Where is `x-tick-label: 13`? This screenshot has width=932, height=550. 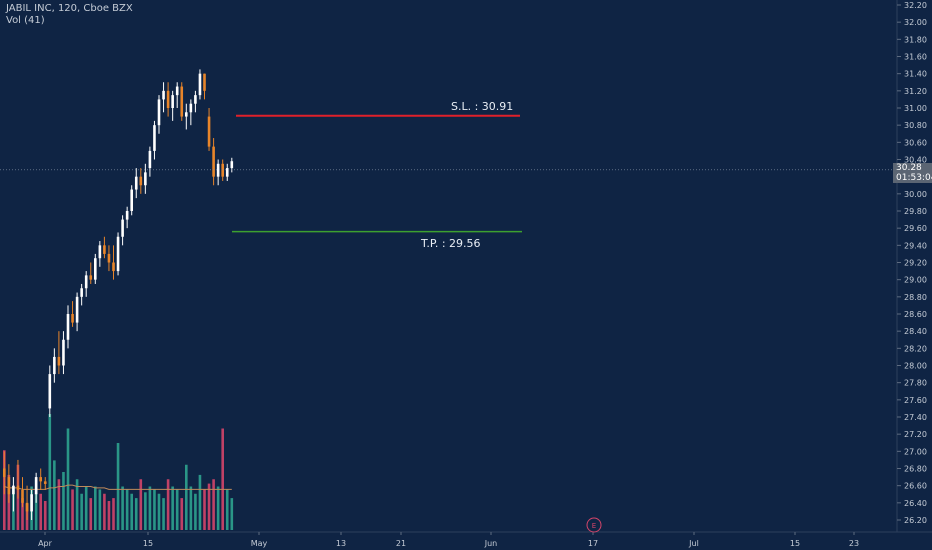 x-tick-label: 13 is located at coordinates (341, 543).